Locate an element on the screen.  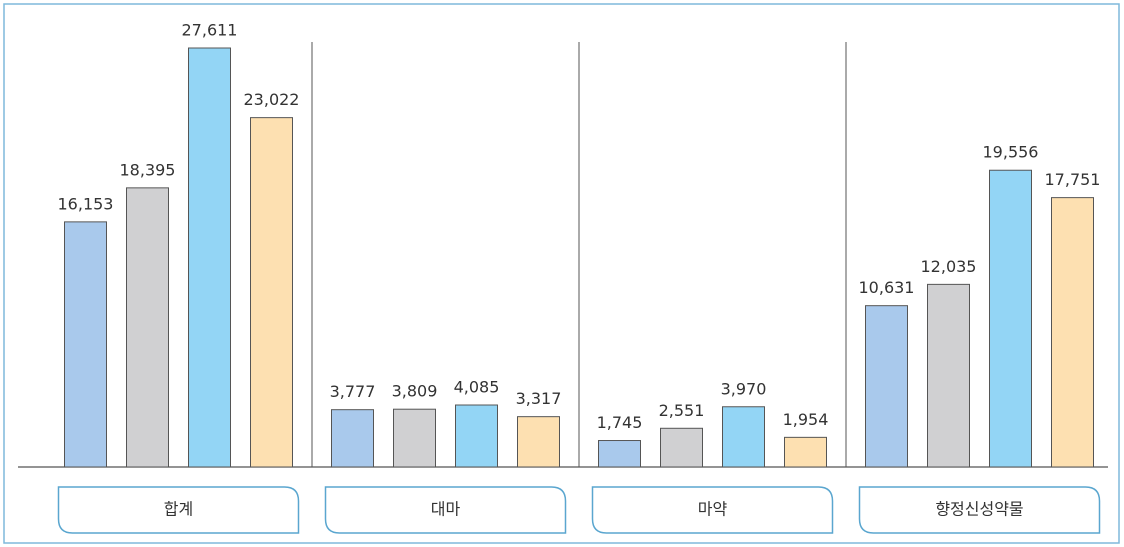
value-label: 16,153 is located at coordinates (86, 203).